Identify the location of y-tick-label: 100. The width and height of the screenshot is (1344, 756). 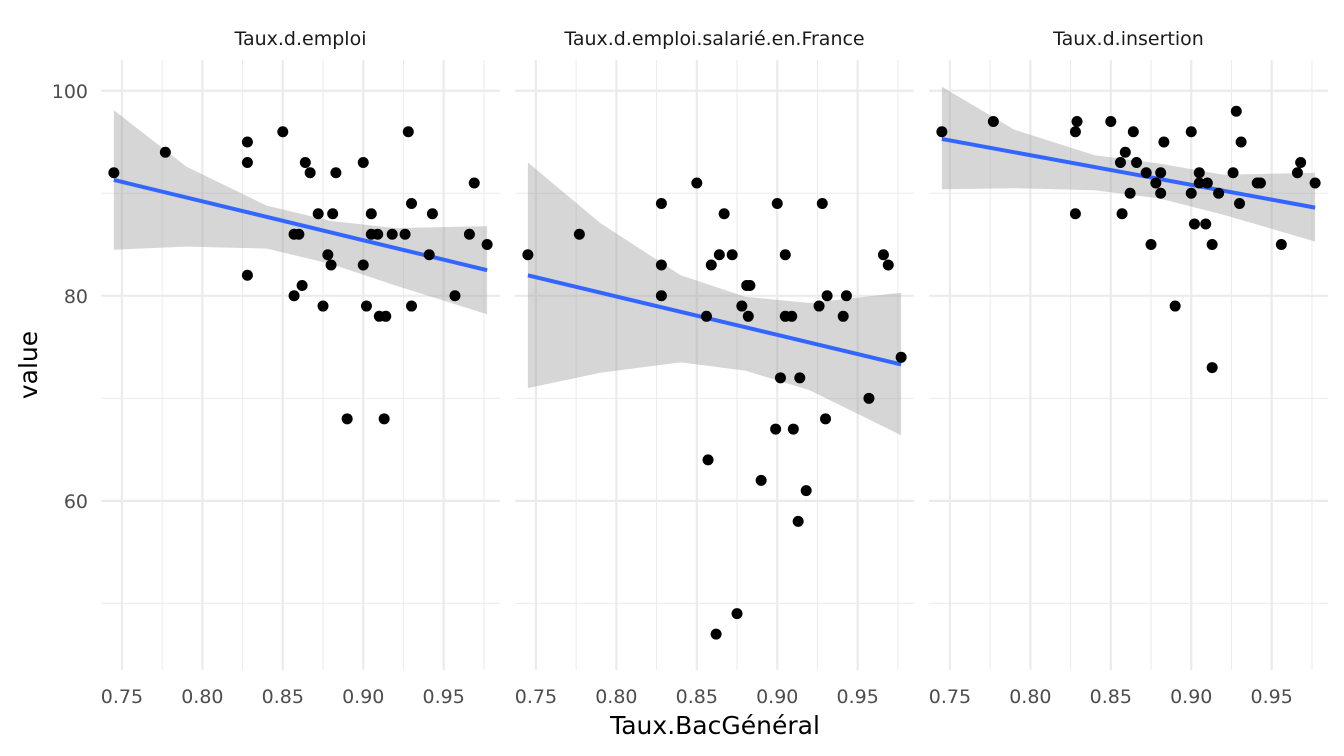
(70, 92).